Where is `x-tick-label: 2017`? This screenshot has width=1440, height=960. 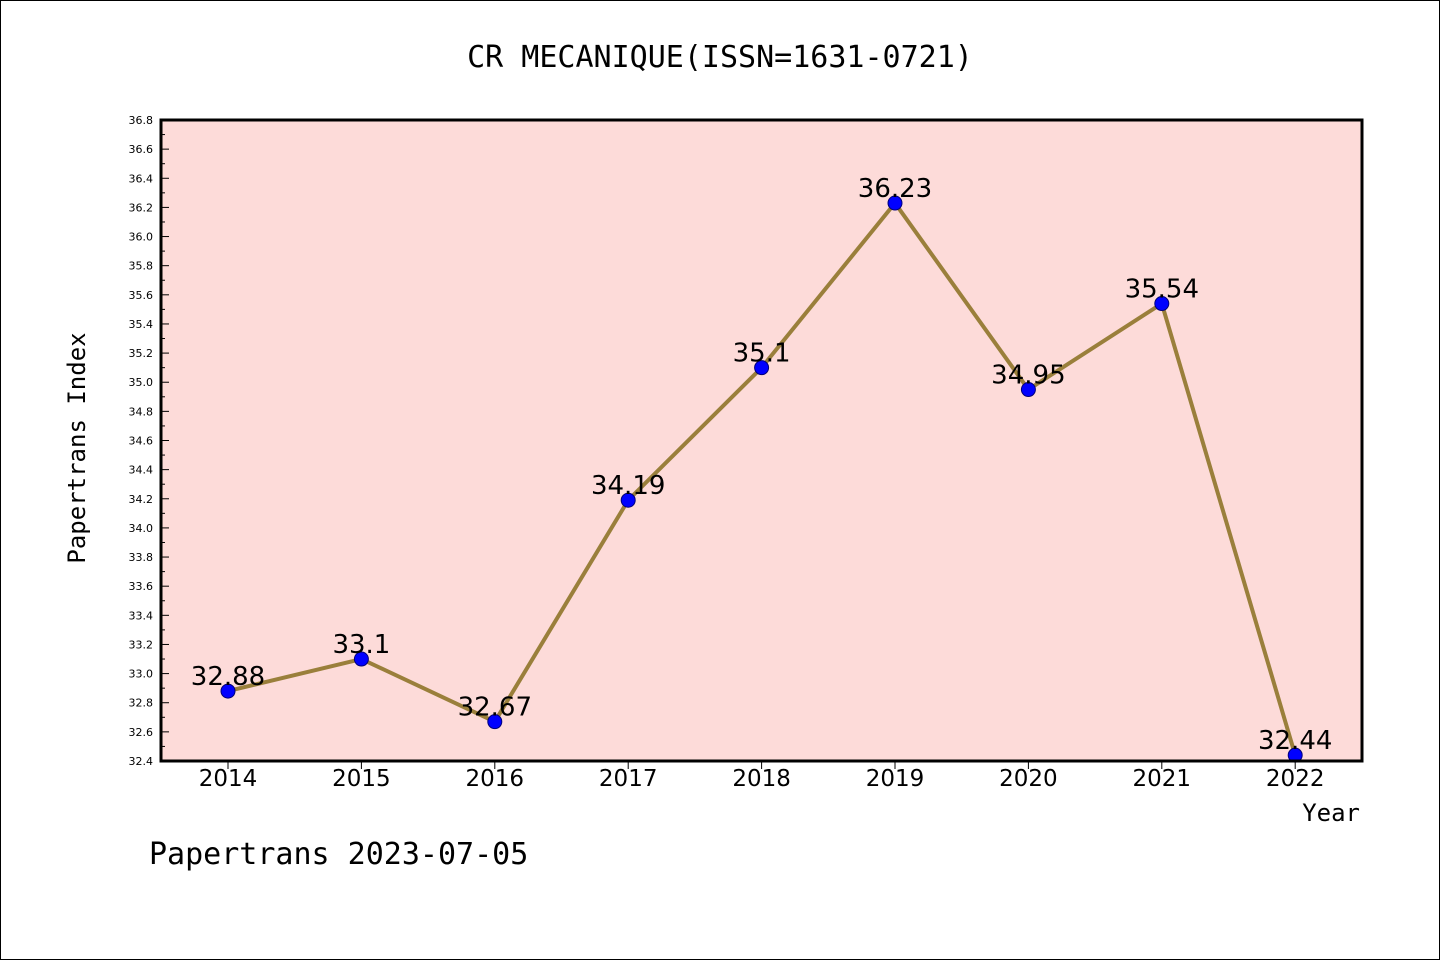
x-tick-label: 2017 is located at coordinates (628, 779).